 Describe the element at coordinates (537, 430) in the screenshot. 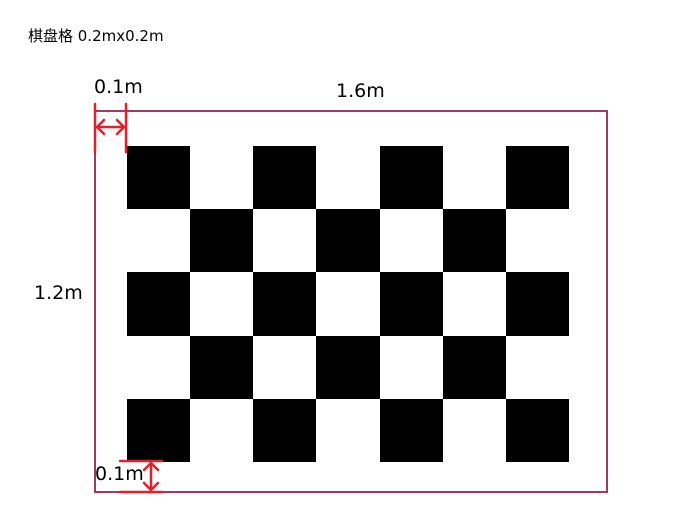

I see `dark-square-r5-c7` at that location.